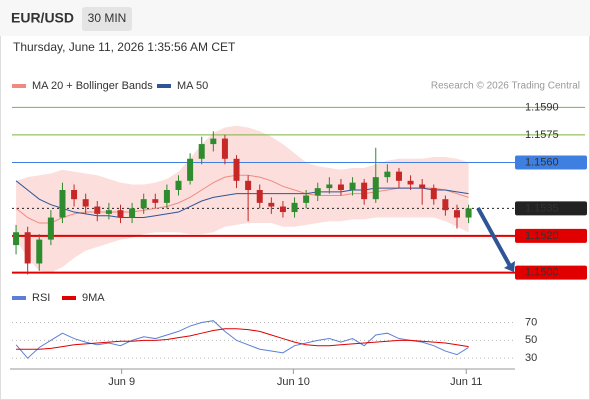 The image size is (590, 400). I want to click on arrow-head, so click(509, 266).